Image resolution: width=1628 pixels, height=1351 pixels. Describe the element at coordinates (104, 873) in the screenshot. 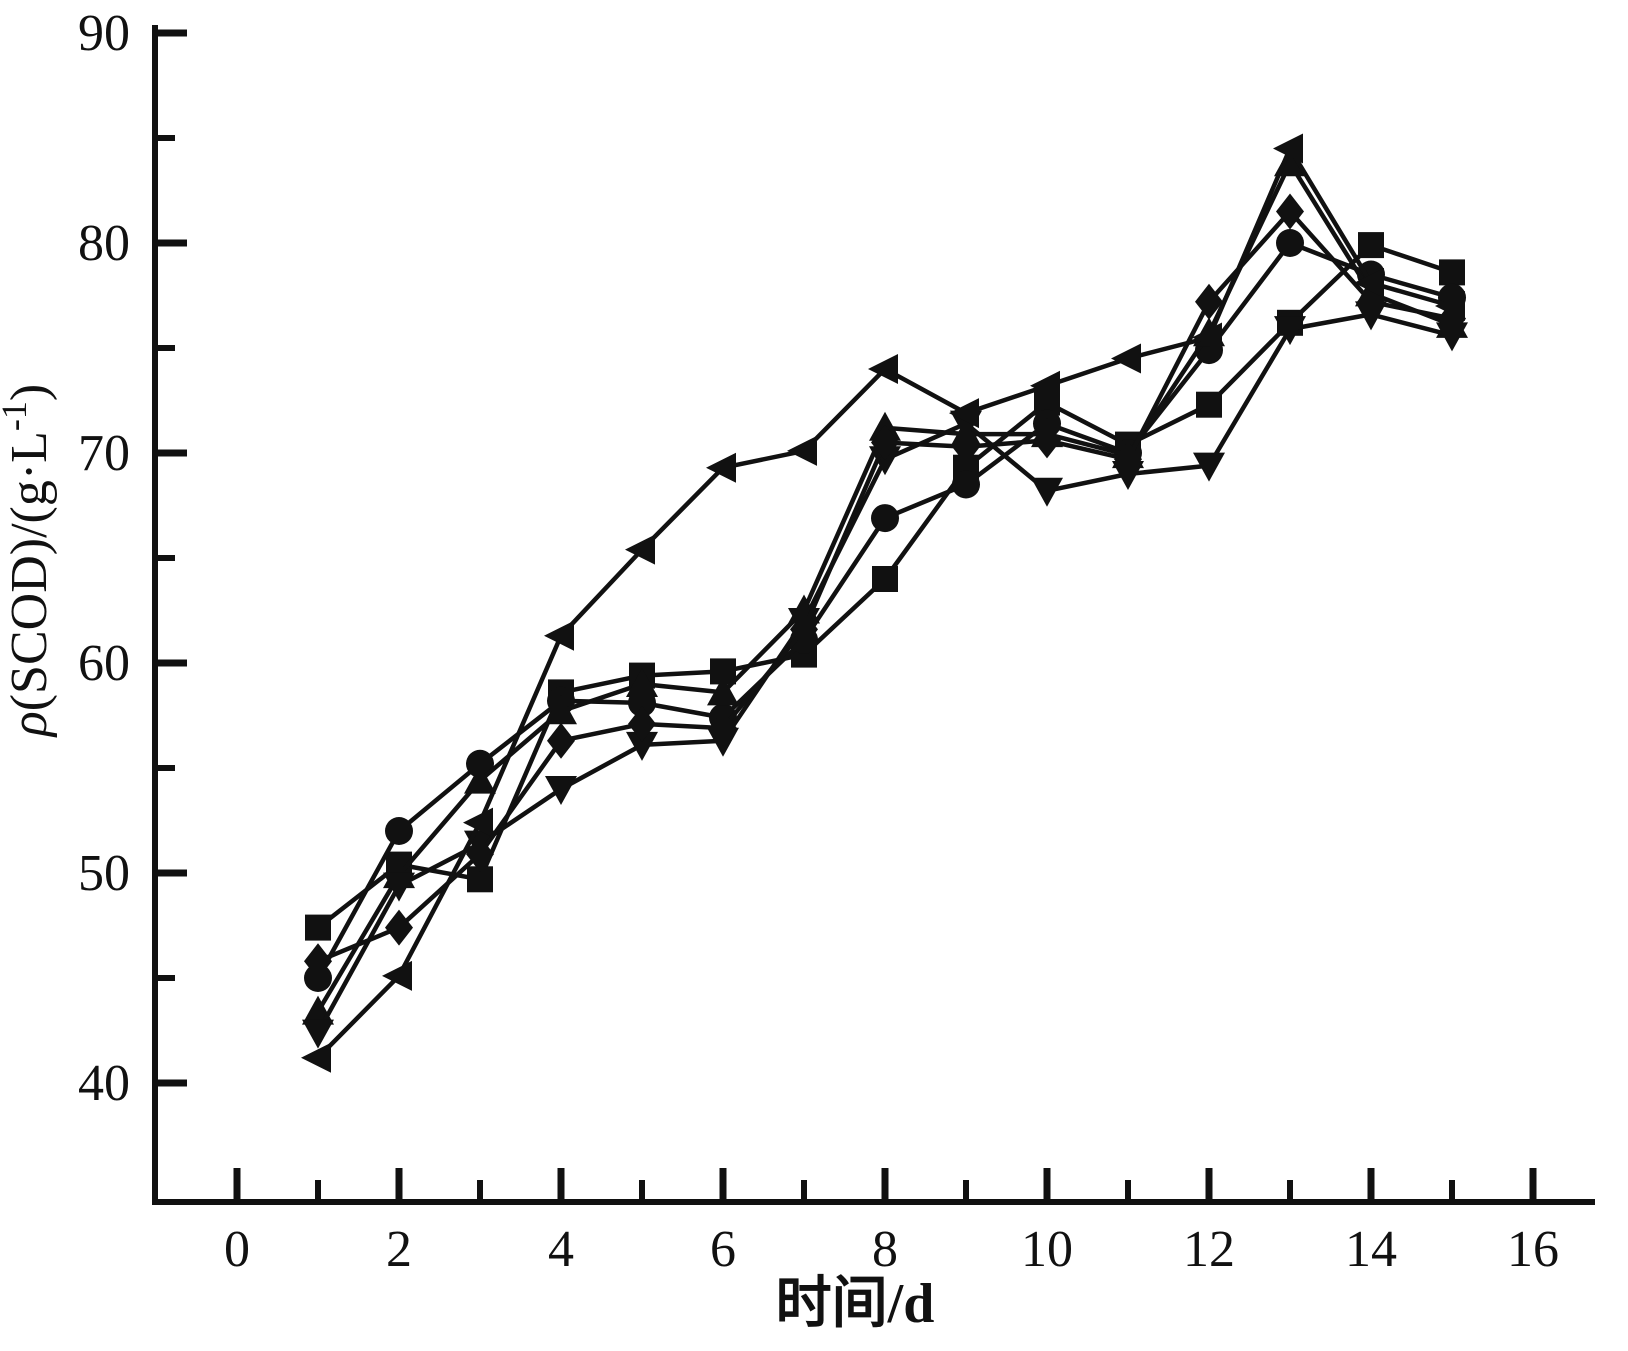

I see `y-tick-label: 50` at that location.